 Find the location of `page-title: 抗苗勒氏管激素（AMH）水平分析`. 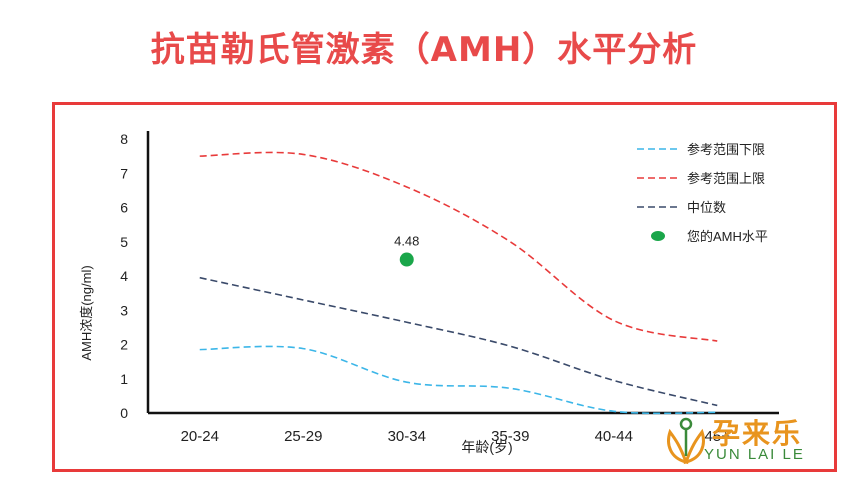

page-title: 抗苗勒氏管激素（AMH）水平分析 is located at coordinates (424, 50).